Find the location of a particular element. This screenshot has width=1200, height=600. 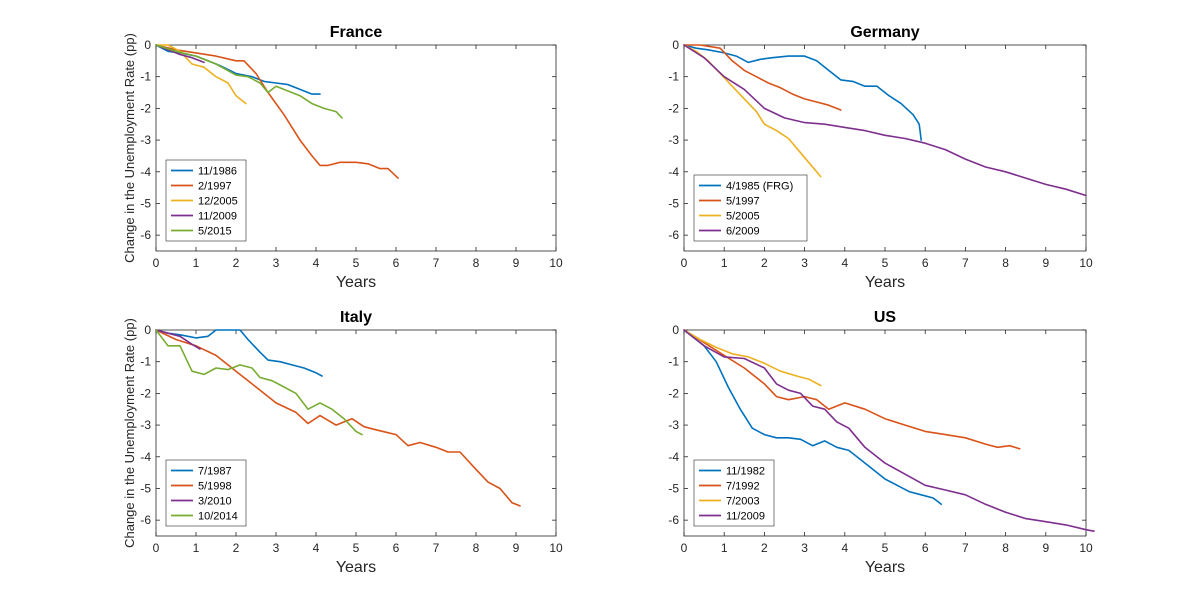

legend-label: 11/1986 is located at coordinates (217, 172).